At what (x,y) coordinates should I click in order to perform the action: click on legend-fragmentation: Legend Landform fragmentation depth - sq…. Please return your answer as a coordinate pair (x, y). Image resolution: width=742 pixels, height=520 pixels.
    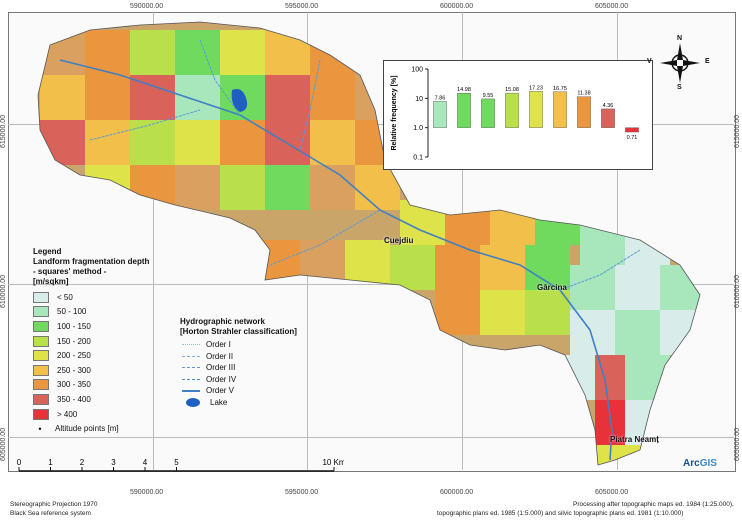
    Looking at the image, I should click on (100, 341).